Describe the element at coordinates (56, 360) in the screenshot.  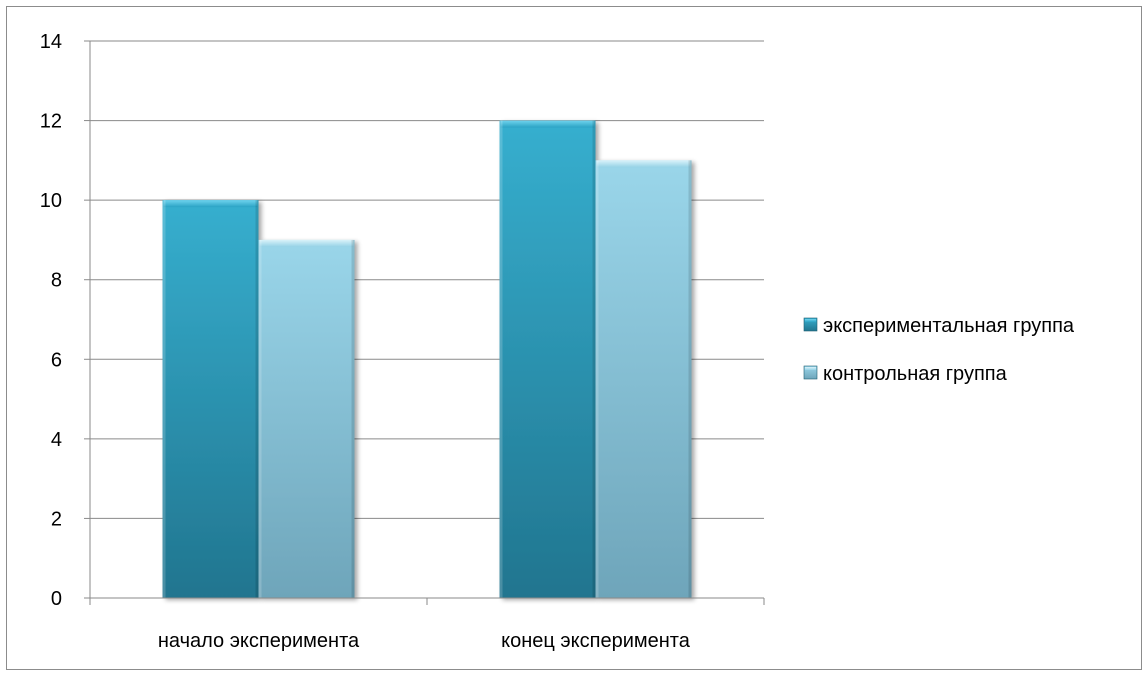
I see `y-tick-label: 6` at that location.